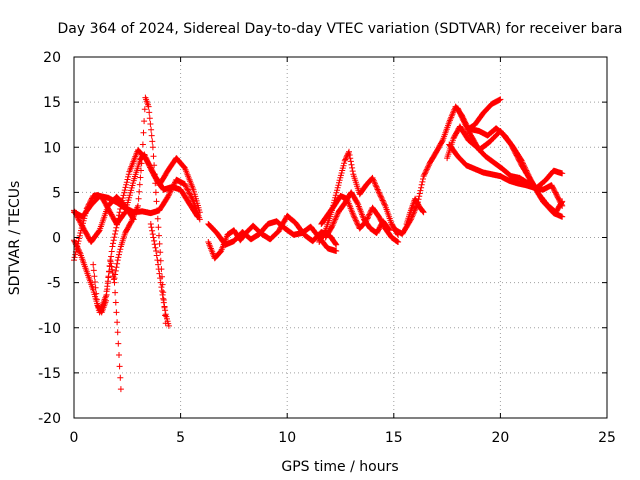 The height and width of the screenshot is (480, 640). What do you see at coordinates (607, 438) in the screenshot?
I see `x-tick-label: 25` at bounding box center [607, 438].